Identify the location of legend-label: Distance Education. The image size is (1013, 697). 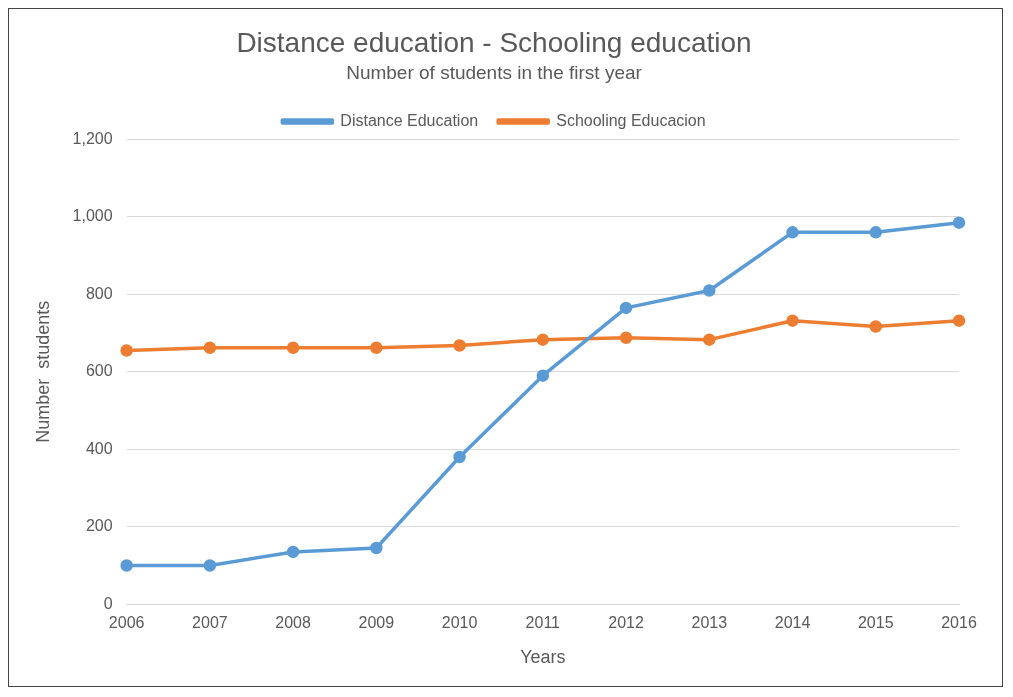
(409, 120).